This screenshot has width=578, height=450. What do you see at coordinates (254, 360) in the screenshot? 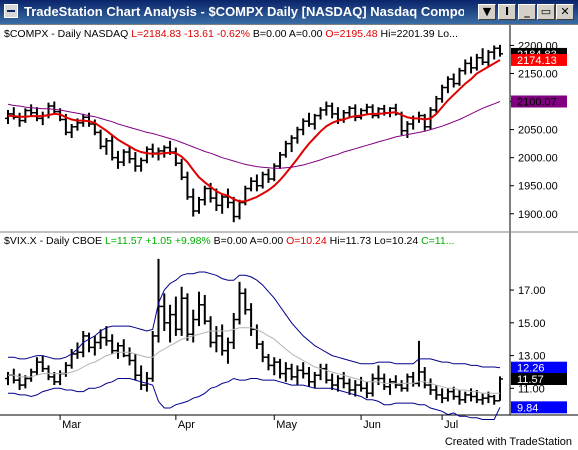
I see `indicator-line-band-mid` at bounding box center [254, 360].